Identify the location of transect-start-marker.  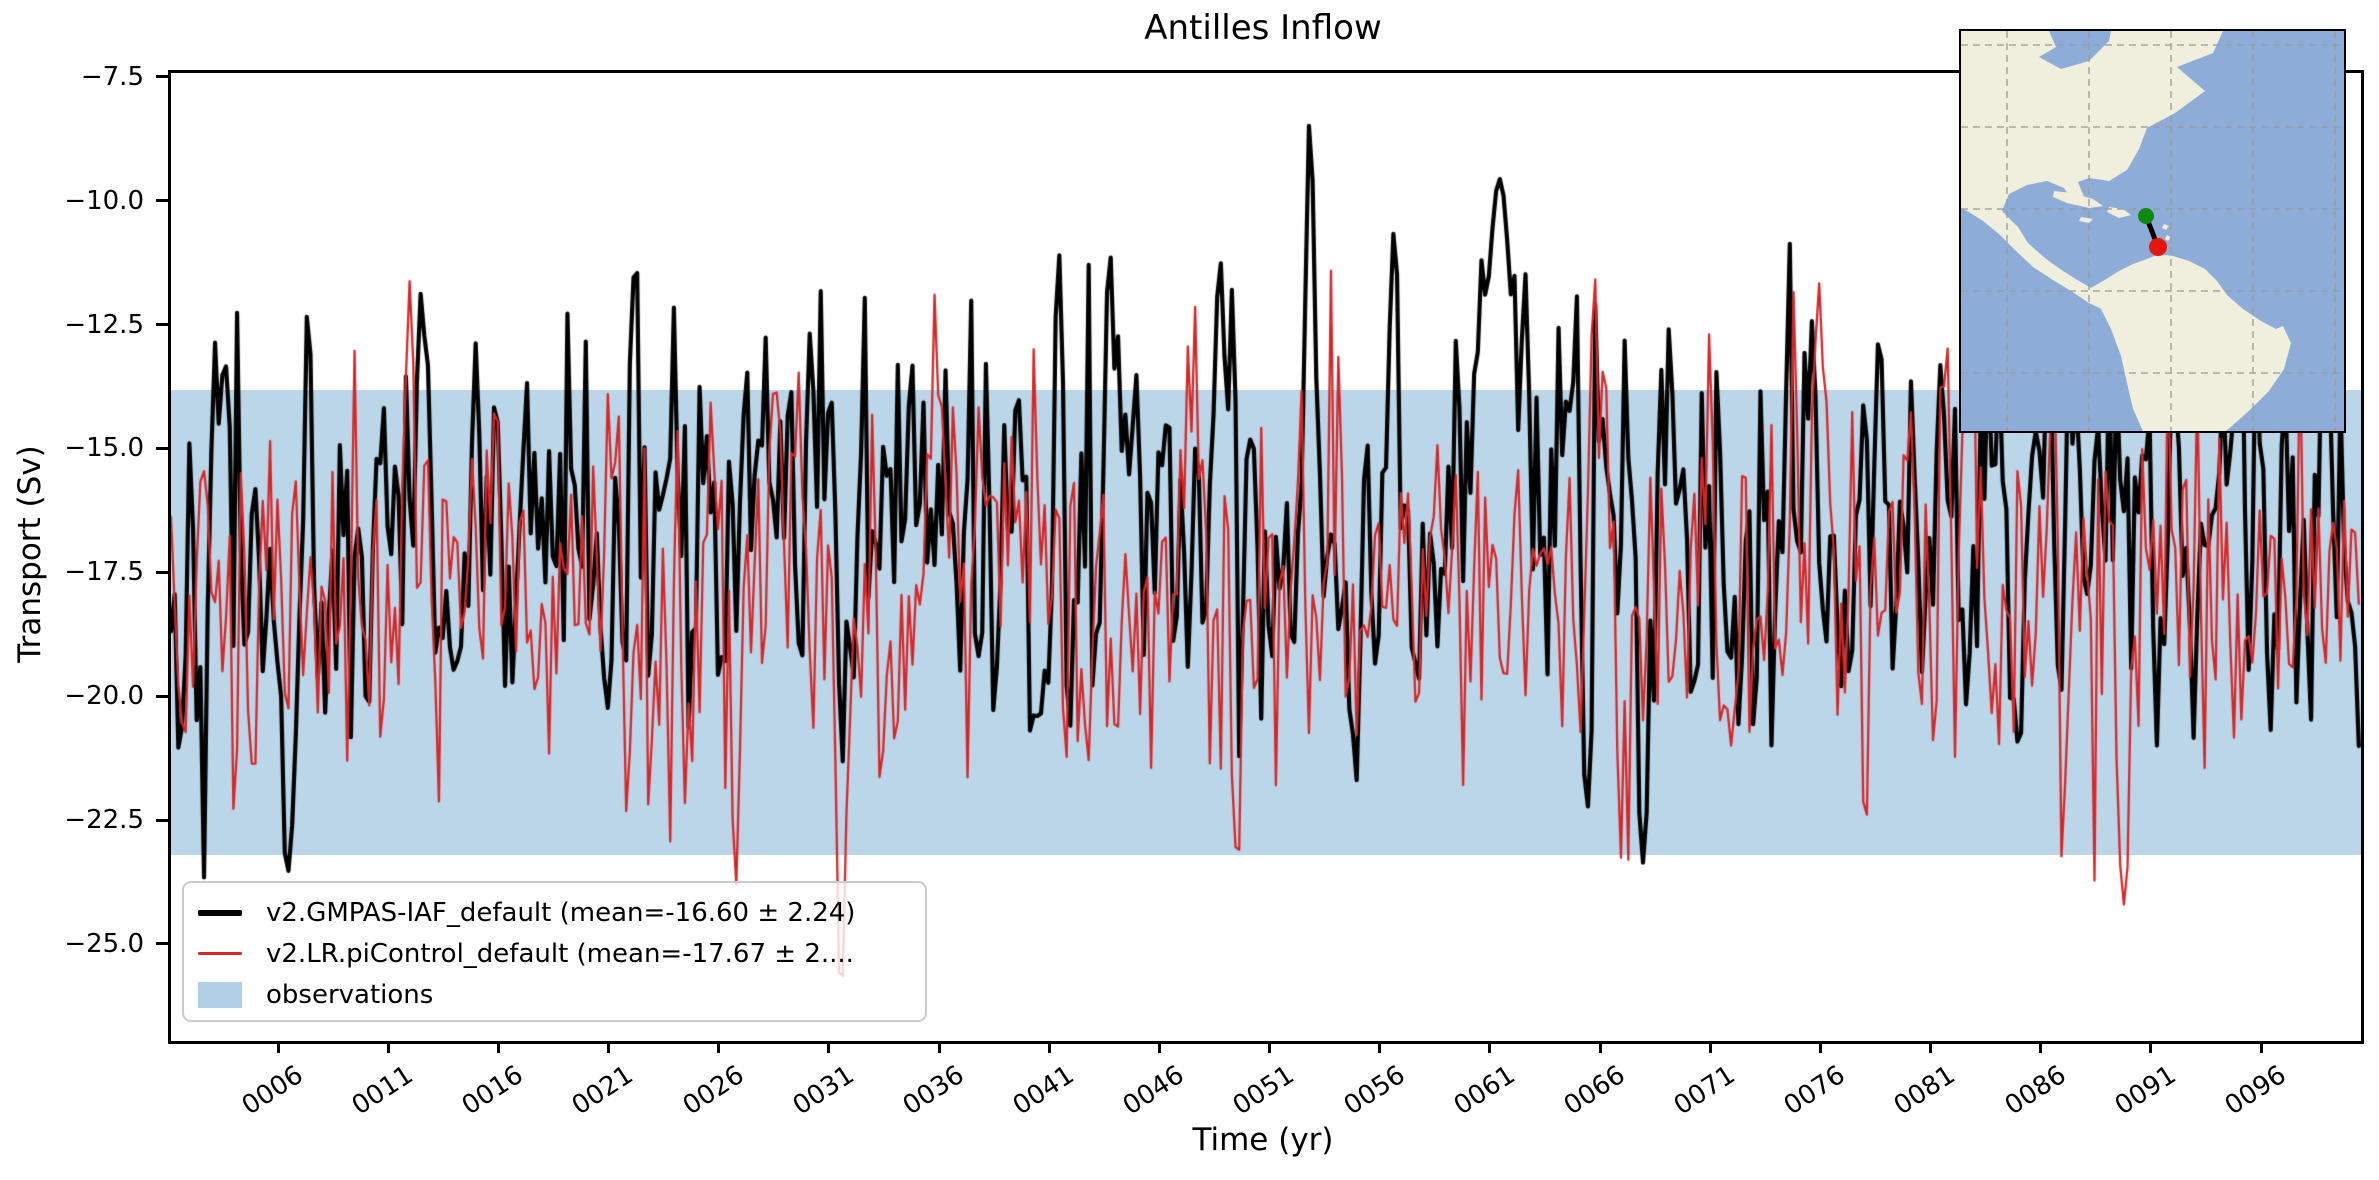
(2146, 216).